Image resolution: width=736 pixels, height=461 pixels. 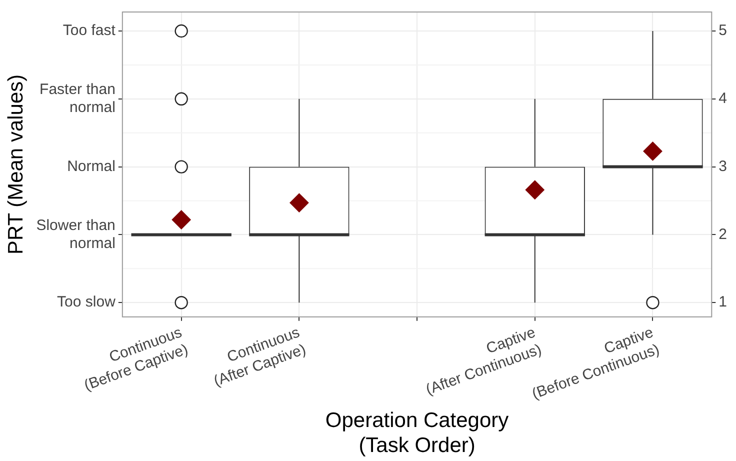 I want to click on text: Too fast, so click(x=89, y=31).